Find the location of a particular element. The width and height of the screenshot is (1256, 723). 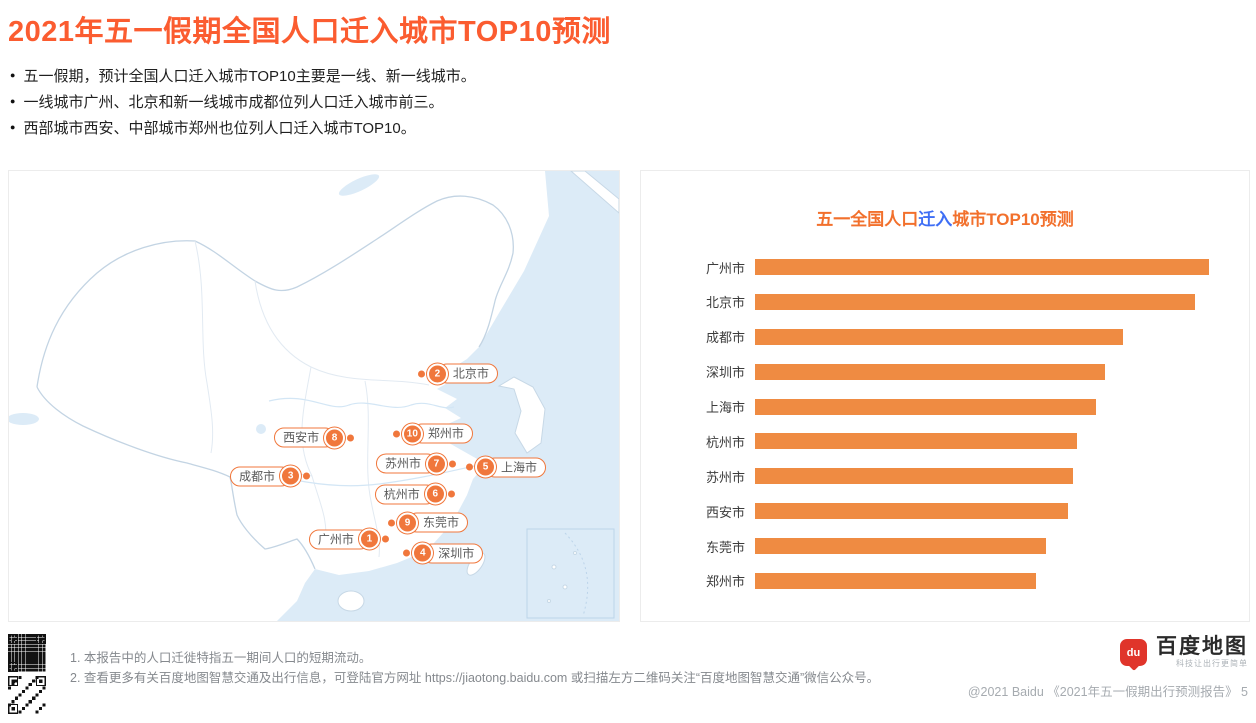

logo-brand: 百度地图 is located at coordinates (1202, 646).